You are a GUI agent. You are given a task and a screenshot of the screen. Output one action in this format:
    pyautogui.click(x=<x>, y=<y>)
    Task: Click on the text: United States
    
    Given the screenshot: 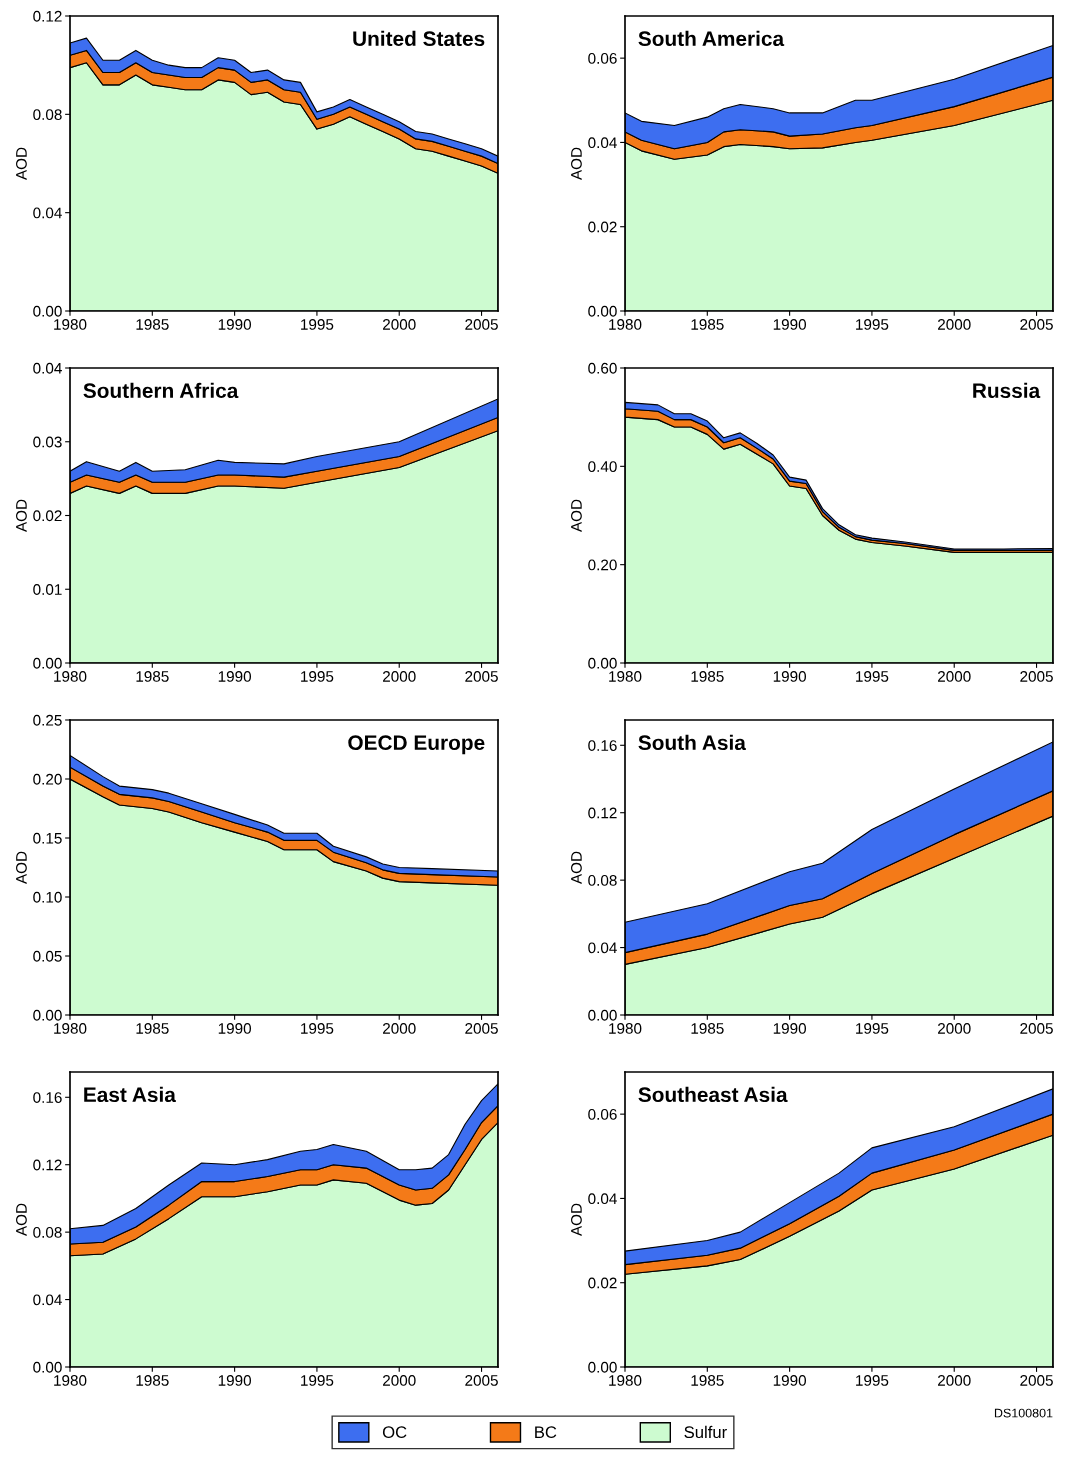 What is the action you would take?
    pyautogui.click(x=419, y=38)
    